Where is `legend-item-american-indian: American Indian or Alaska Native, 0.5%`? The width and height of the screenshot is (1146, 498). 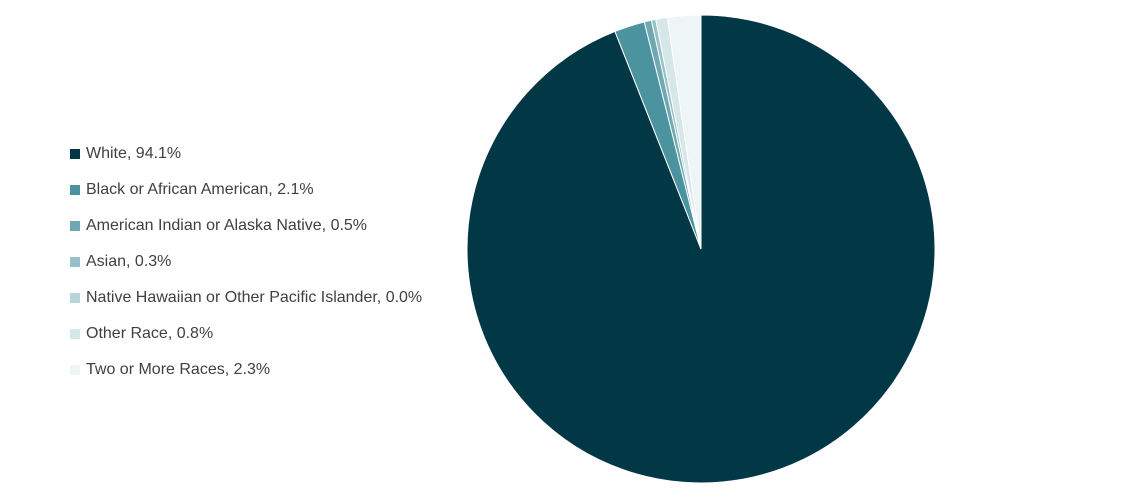 legend-item-american-indian: American Indian or Alaska Native, 0.5% is located at coordinates (270, 226).